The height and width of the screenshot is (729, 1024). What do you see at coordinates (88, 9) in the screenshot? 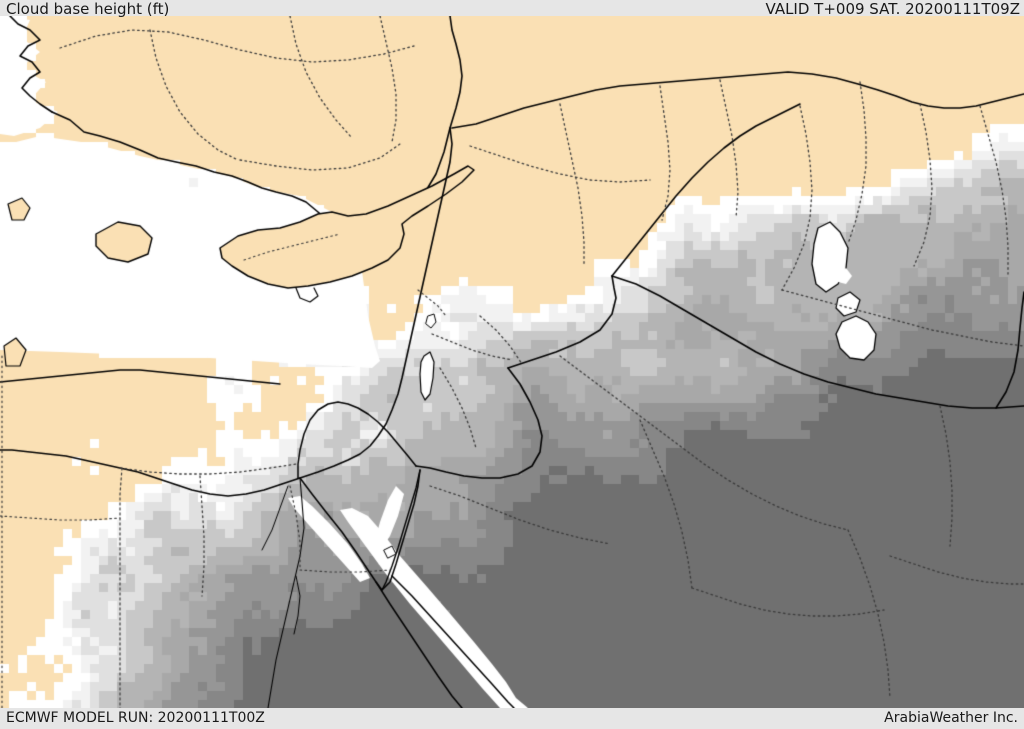
I see `page-title: Cloud base height (ft)` at bounding box center [88, 9].